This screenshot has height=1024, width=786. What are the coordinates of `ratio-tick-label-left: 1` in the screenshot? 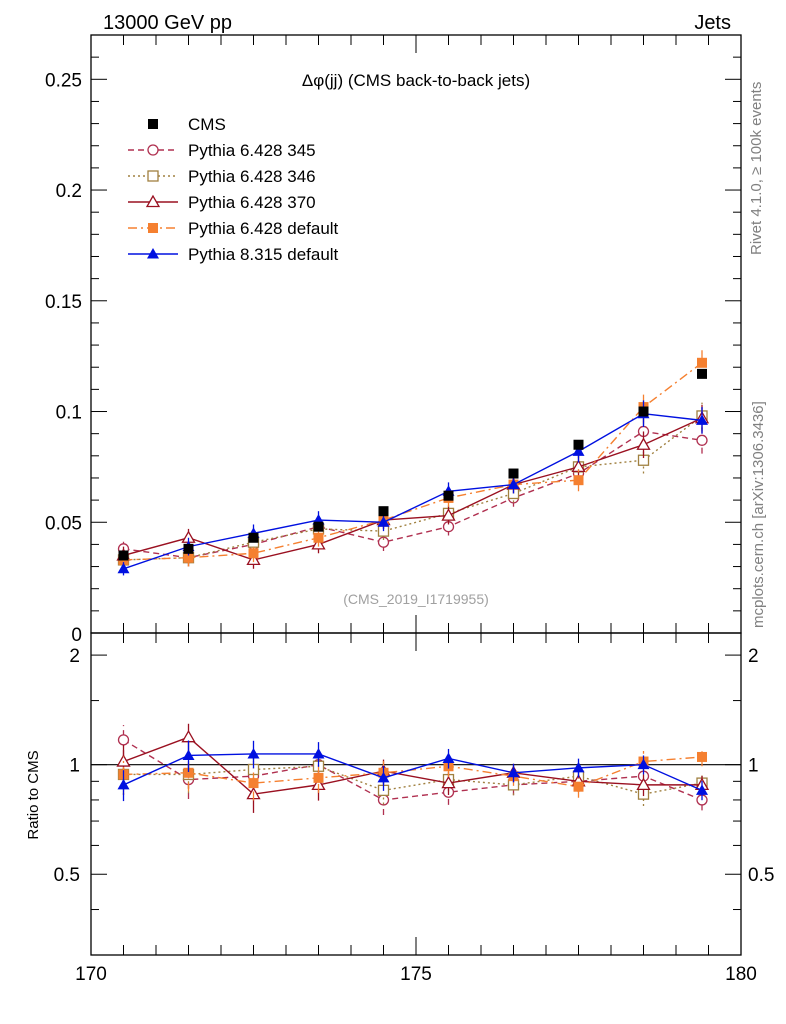 It's located at (74, 766).